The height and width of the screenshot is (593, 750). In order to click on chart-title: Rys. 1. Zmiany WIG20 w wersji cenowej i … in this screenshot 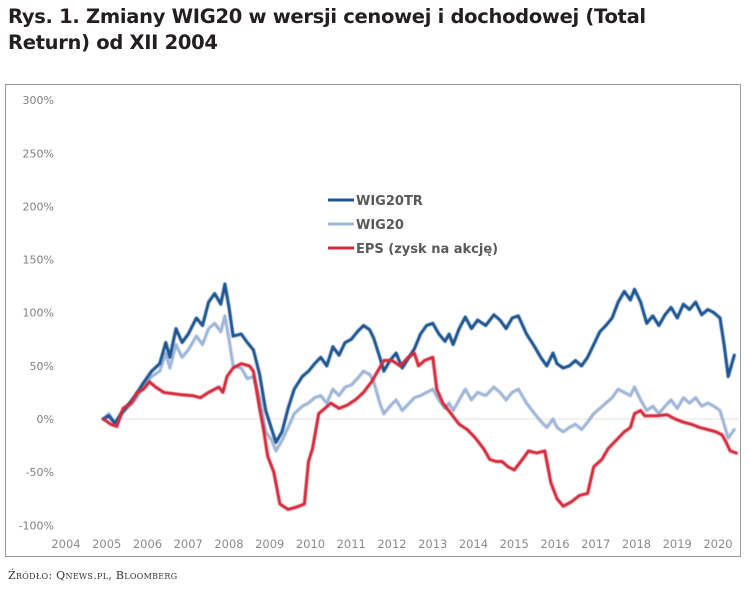, I will do `click(327, 29)`.